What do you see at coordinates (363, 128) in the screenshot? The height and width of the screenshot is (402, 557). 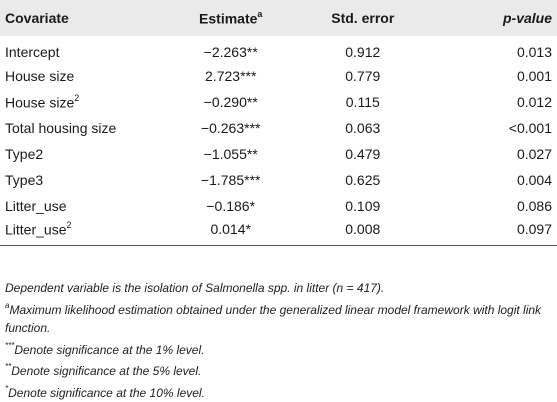 I see `cell-std-error: 0.063` at bounding box center [363, 128].